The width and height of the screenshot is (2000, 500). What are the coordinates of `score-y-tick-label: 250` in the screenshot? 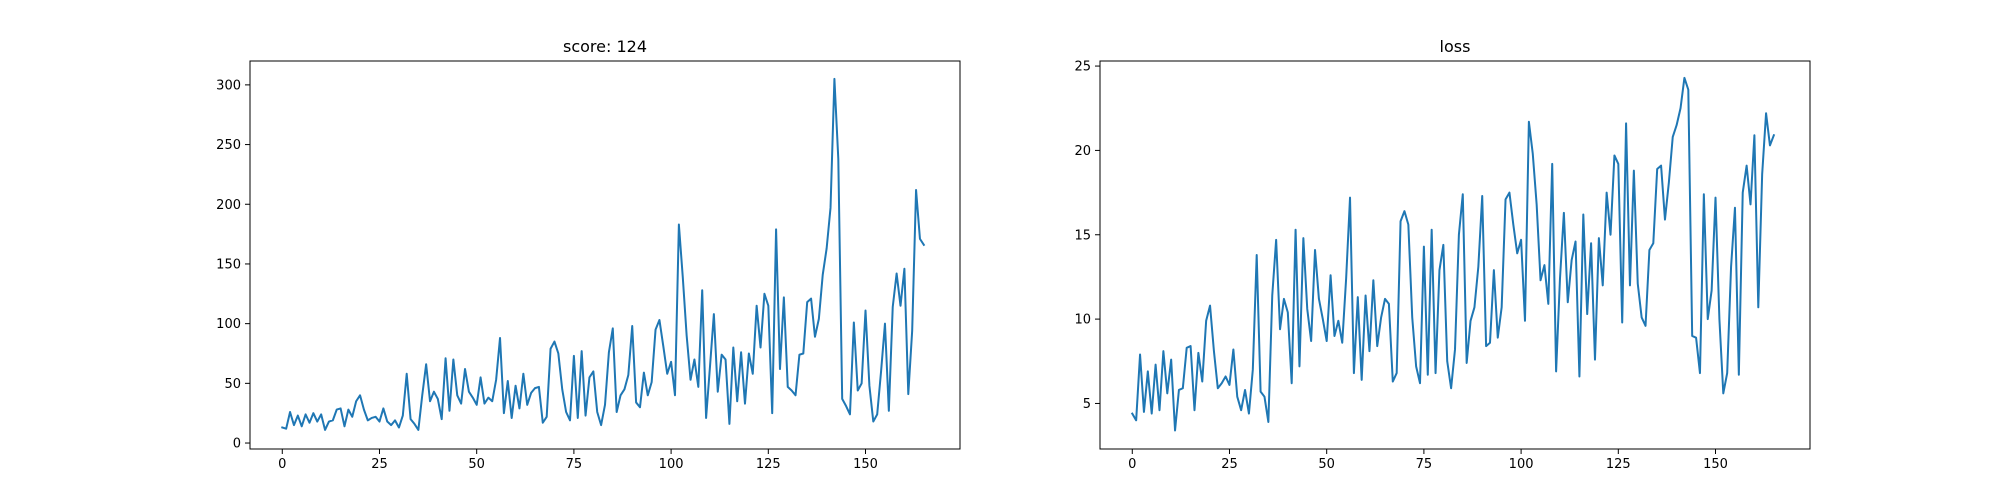 It's located at (228, 145).